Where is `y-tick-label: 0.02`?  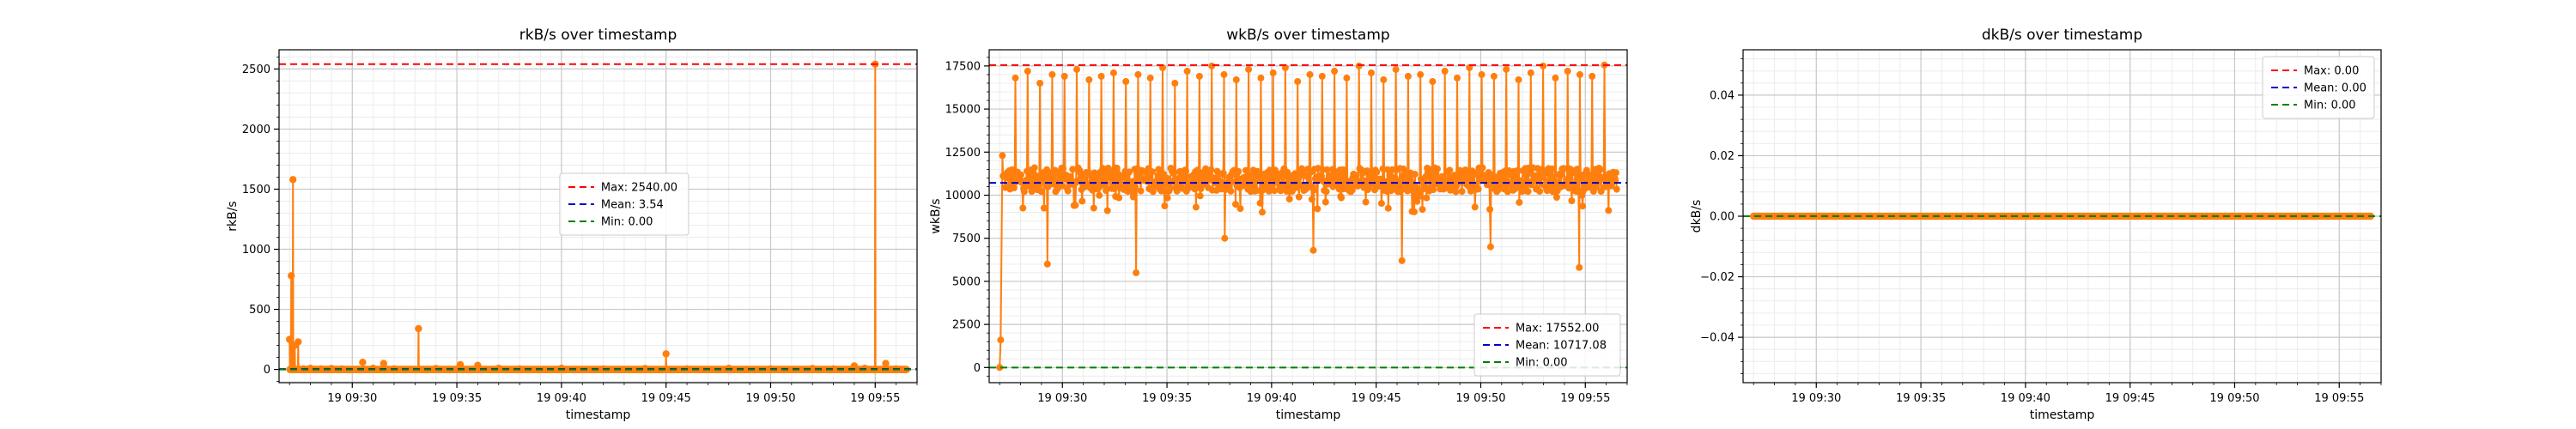
y-tick-label: 0.02 is located at coordinates (1722, 156).